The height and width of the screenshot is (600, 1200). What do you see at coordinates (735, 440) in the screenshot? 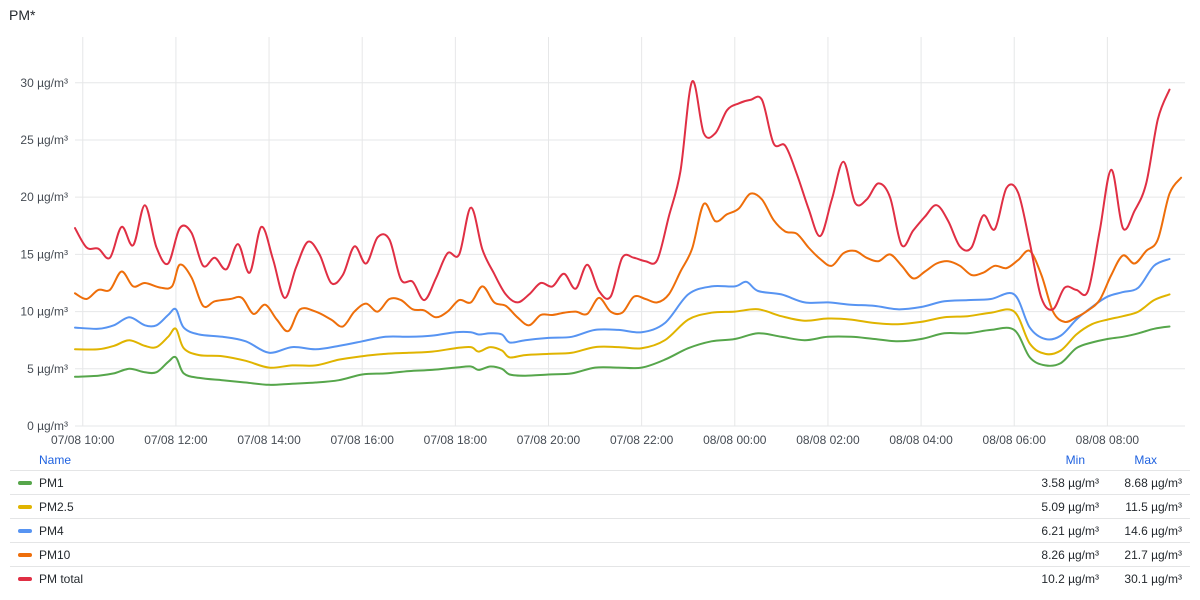
I see `x-tick-label: 08/08 00:00` at bounding box center [735, 440].